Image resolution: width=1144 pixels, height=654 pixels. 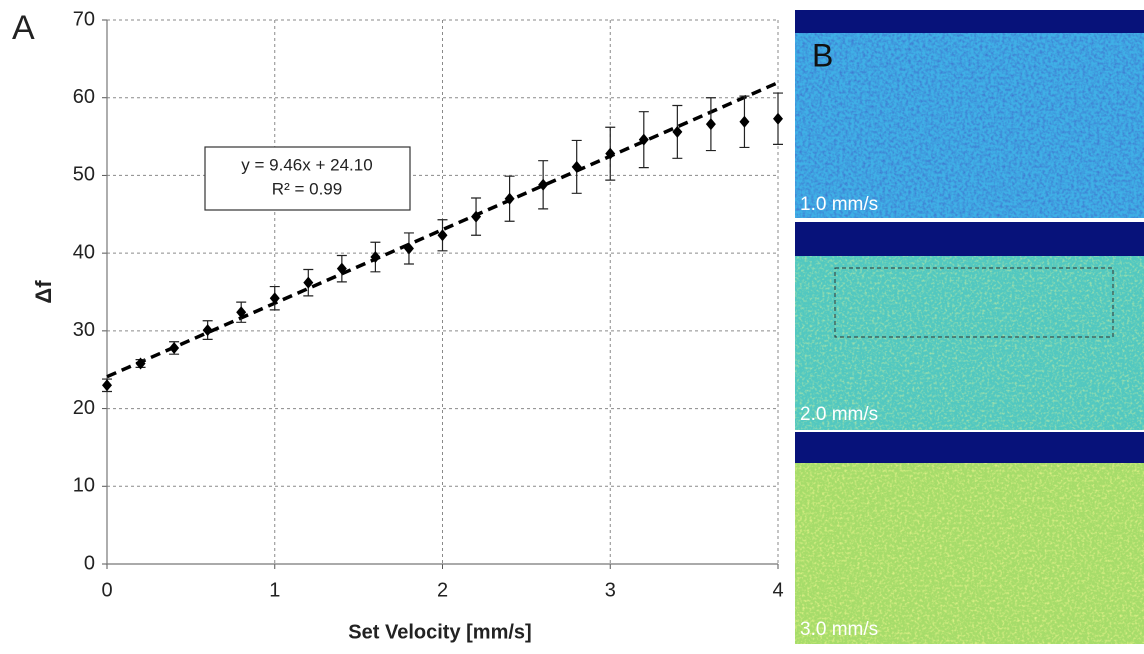 I want to click on x-tick-label: 2, so click(x=442, y=590).